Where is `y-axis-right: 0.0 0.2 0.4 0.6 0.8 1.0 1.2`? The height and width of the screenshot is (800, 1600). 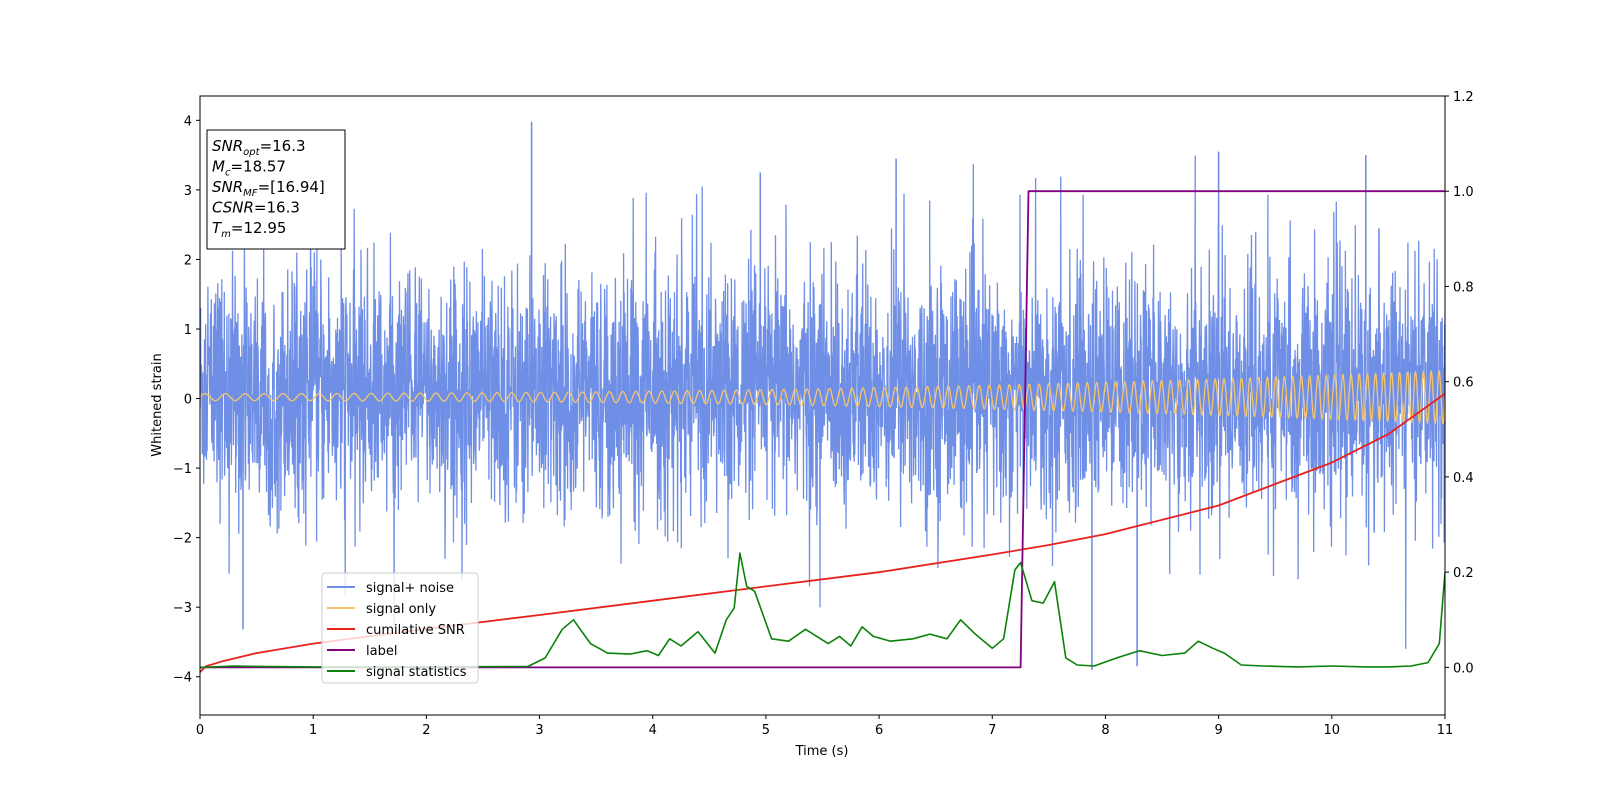
y-axis-right: 0.0 0.2 0.4 0.6 0.8 1.0 1.2 is located at coordinates (1459, 383).